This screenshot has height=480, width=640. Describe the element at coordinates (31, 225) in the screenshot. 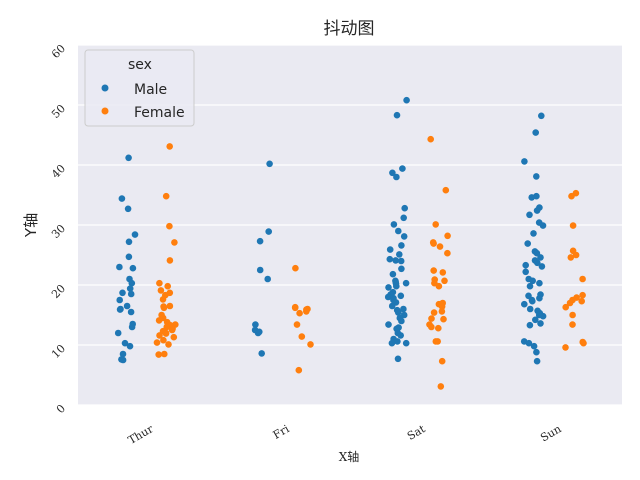

I see `y-axis-label: Y轴` at that location.